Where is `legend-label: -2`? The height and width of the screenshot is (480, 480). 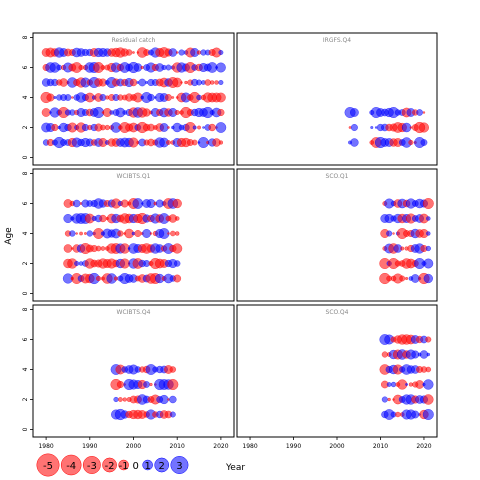 legend-label: -2 is located at coordinates (110, 466).